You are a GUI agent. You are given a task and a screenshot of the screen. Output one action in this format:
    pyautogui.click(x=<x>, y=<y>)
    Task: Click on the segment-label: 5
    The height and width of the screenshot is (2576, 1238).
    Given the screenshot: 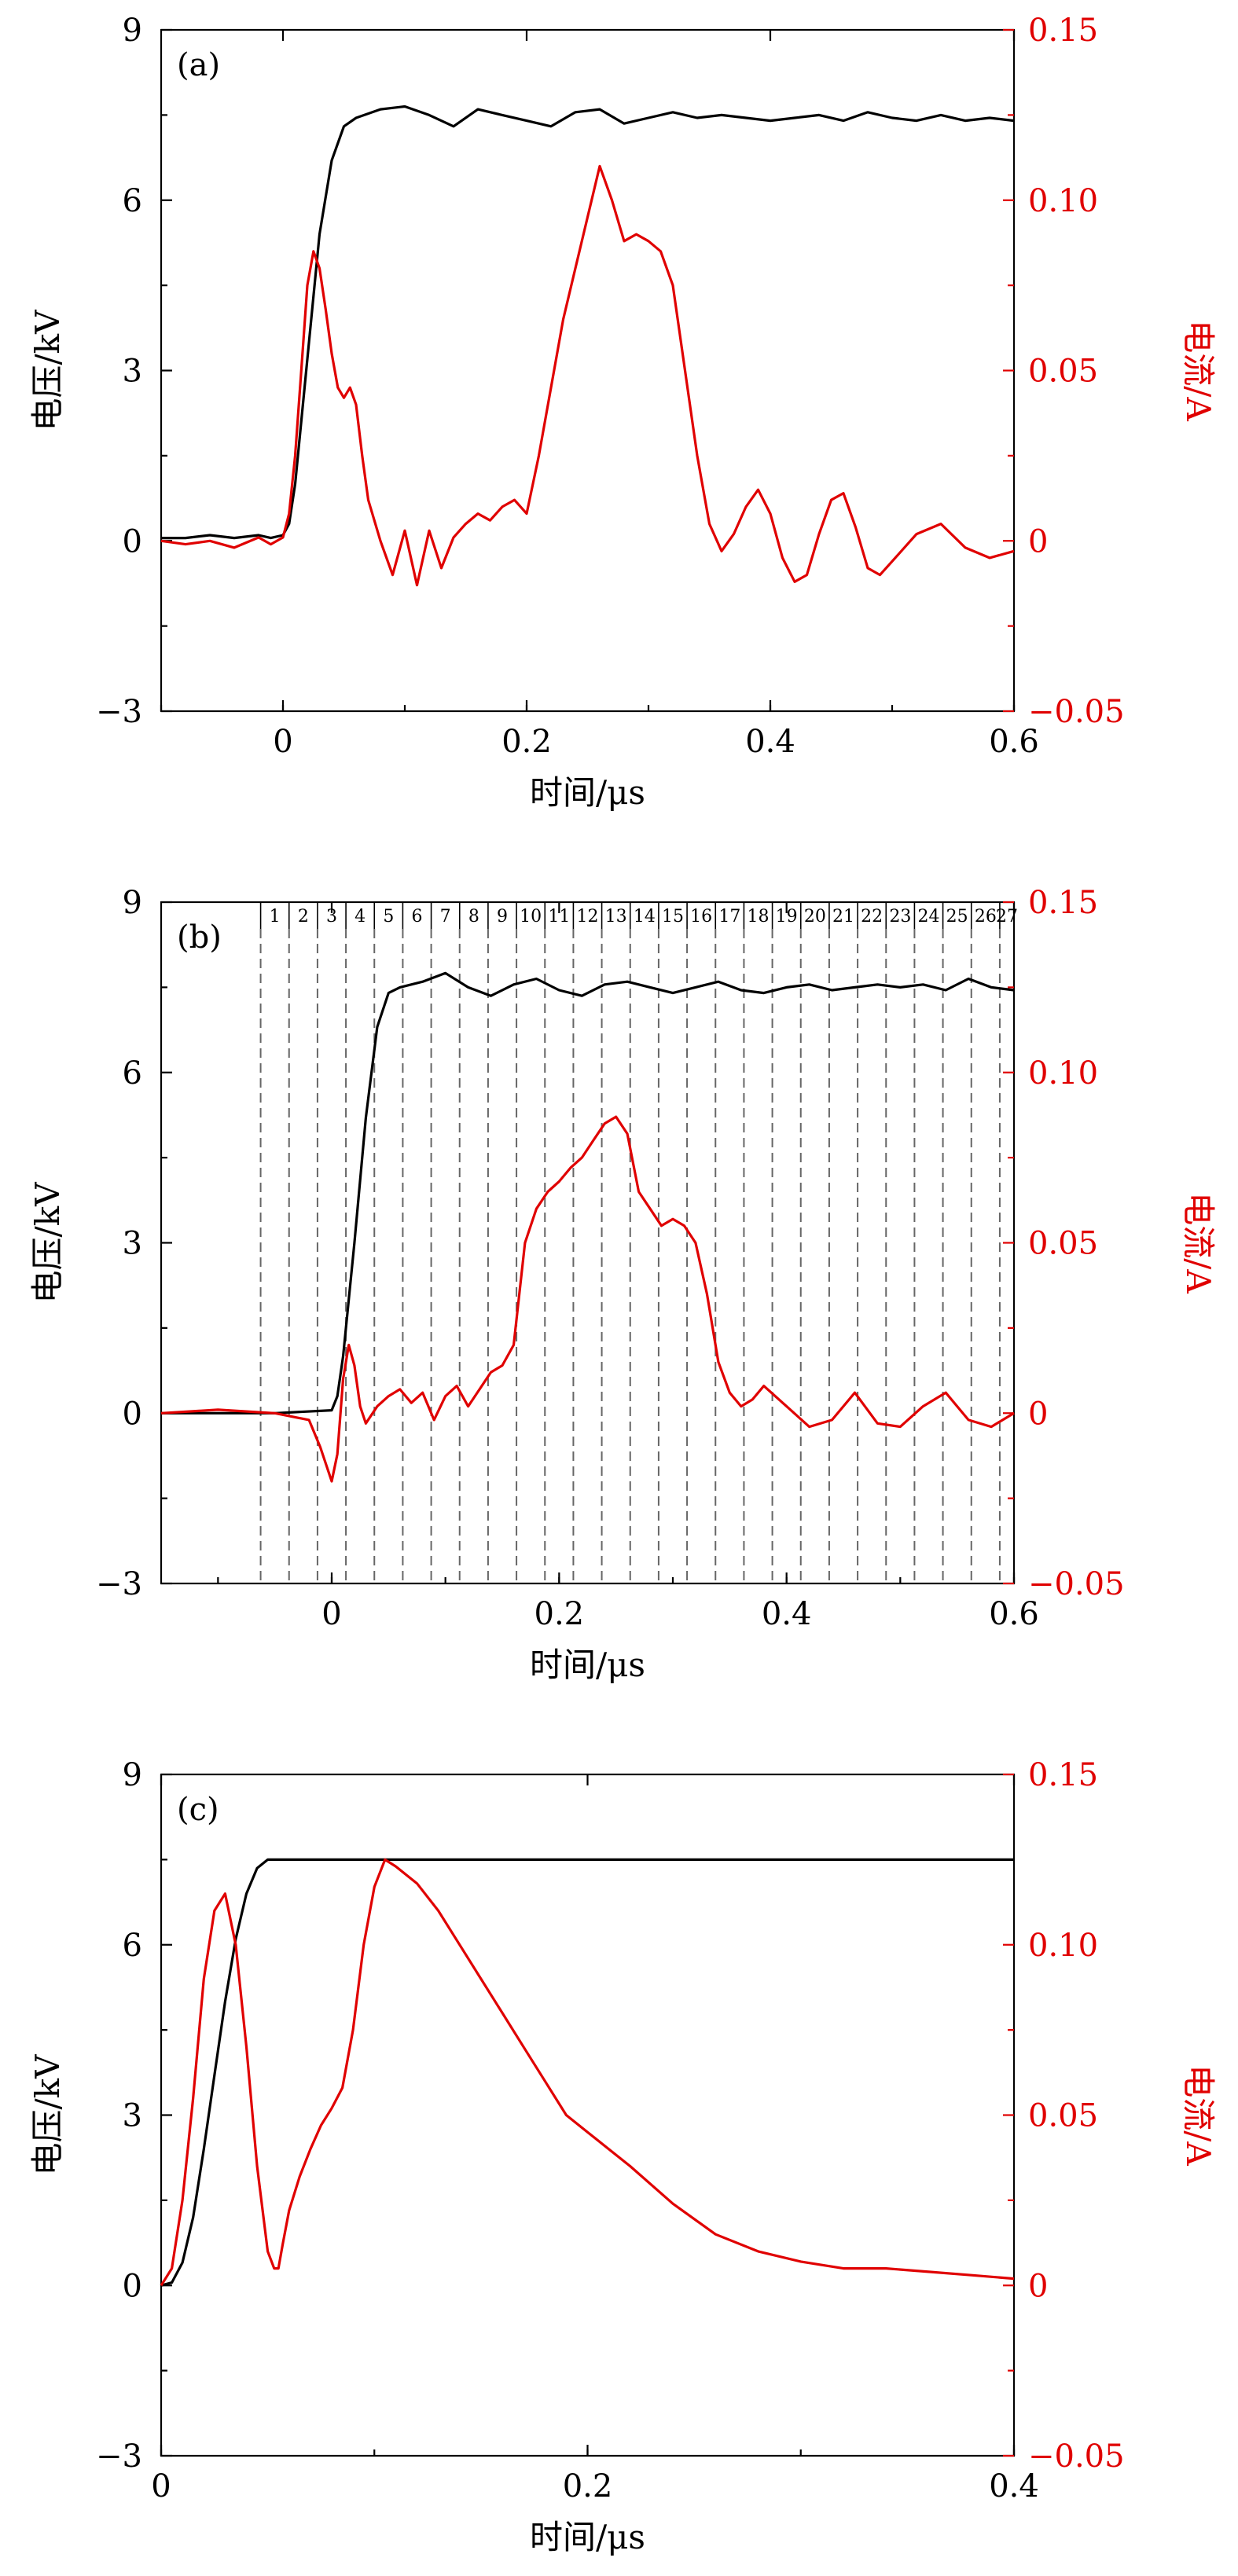 What is the action you would take?
    pyautogui.click(x=389, y=917)
    